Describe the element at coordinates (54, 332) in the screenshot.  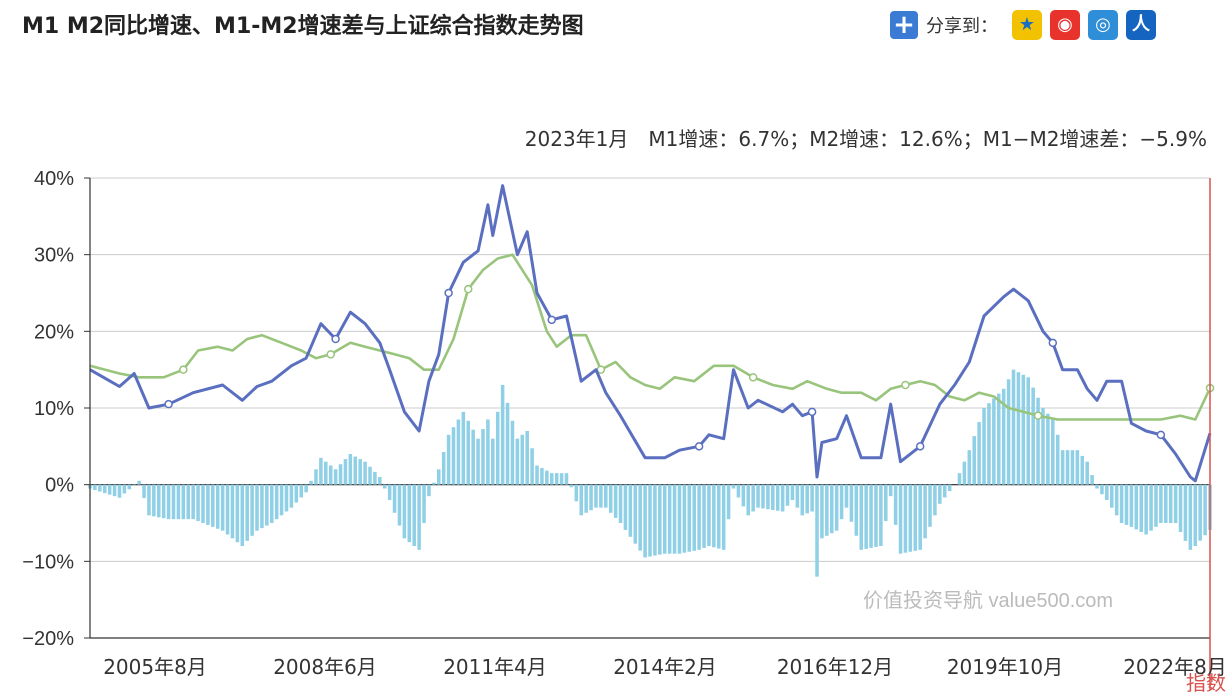
I see `y-tick-label: 20%` at that location.